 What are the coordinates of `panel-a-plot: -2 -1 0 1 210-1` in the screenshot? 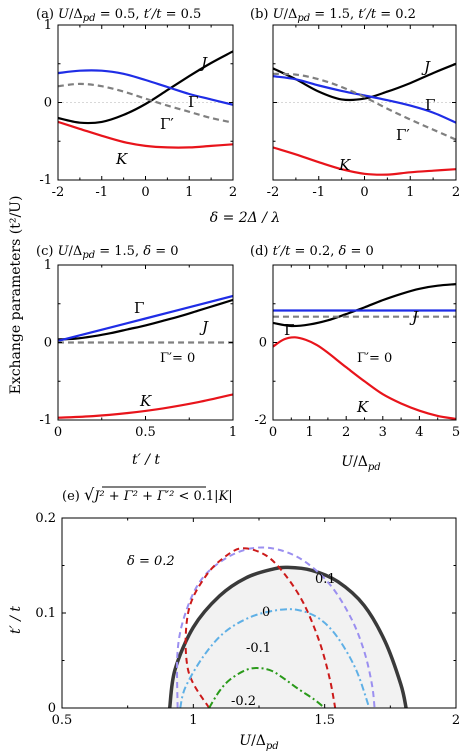 It's located at (138, 109).